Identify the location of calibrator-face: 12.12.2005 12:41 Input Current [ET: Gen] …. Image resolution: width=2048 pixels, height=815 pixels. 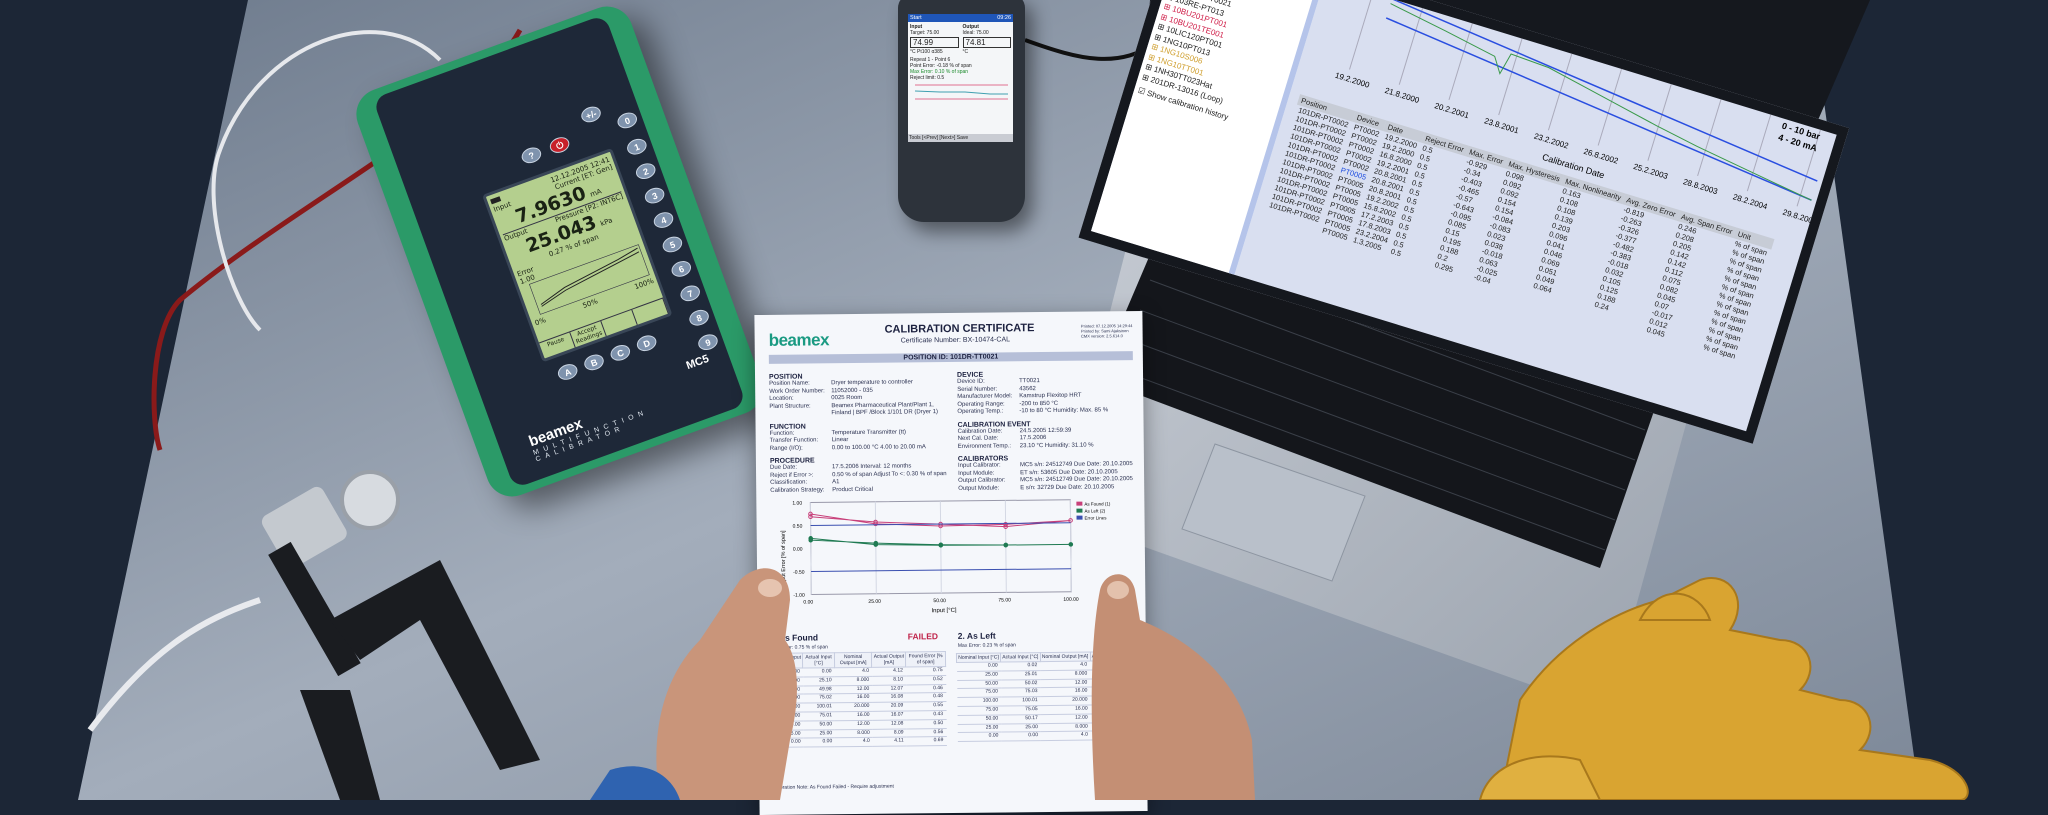
(559, 251).